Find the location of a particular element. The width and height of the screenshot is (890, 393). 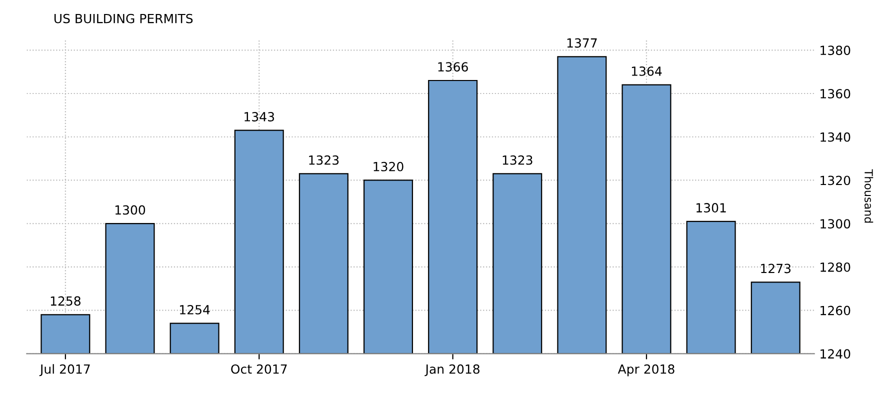

y-tick-label: 1340 is located at coordinates (835, 137).